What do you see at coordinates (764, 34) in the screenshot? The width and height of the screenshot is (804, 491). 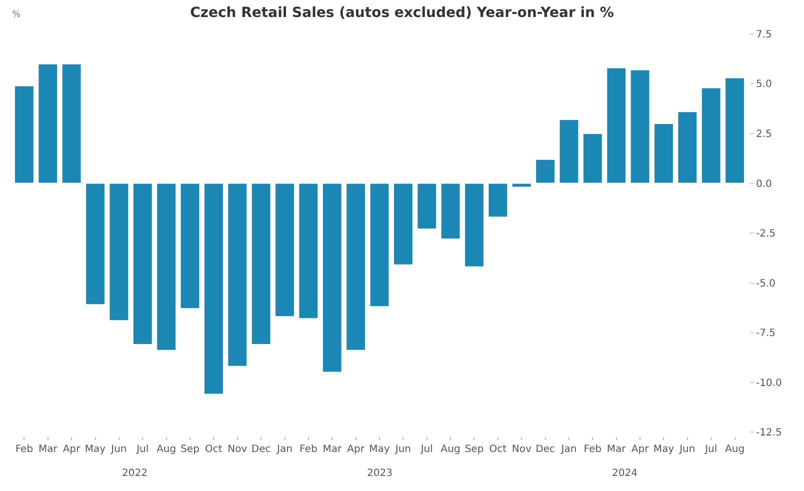 I see `y-tick-label: 7.5` at bounding box center [764, 34].